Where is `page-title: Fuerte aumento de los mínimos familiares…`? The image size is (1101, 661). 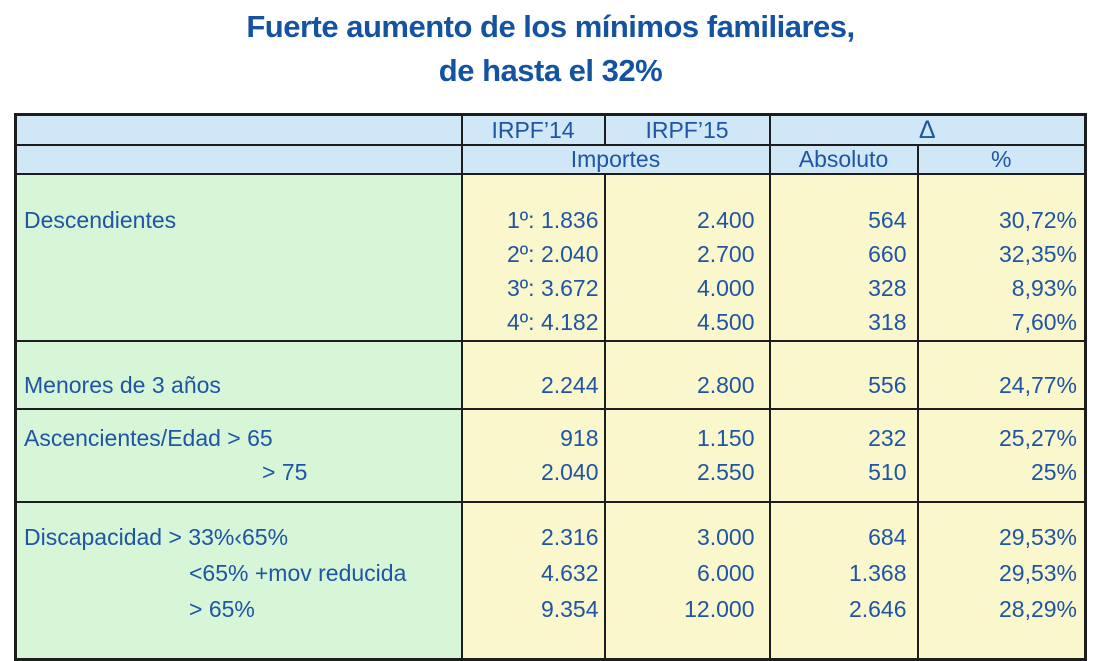
page-title: Fuerte aumento de los mínimos familiares… is located at coordinates (550, 46).